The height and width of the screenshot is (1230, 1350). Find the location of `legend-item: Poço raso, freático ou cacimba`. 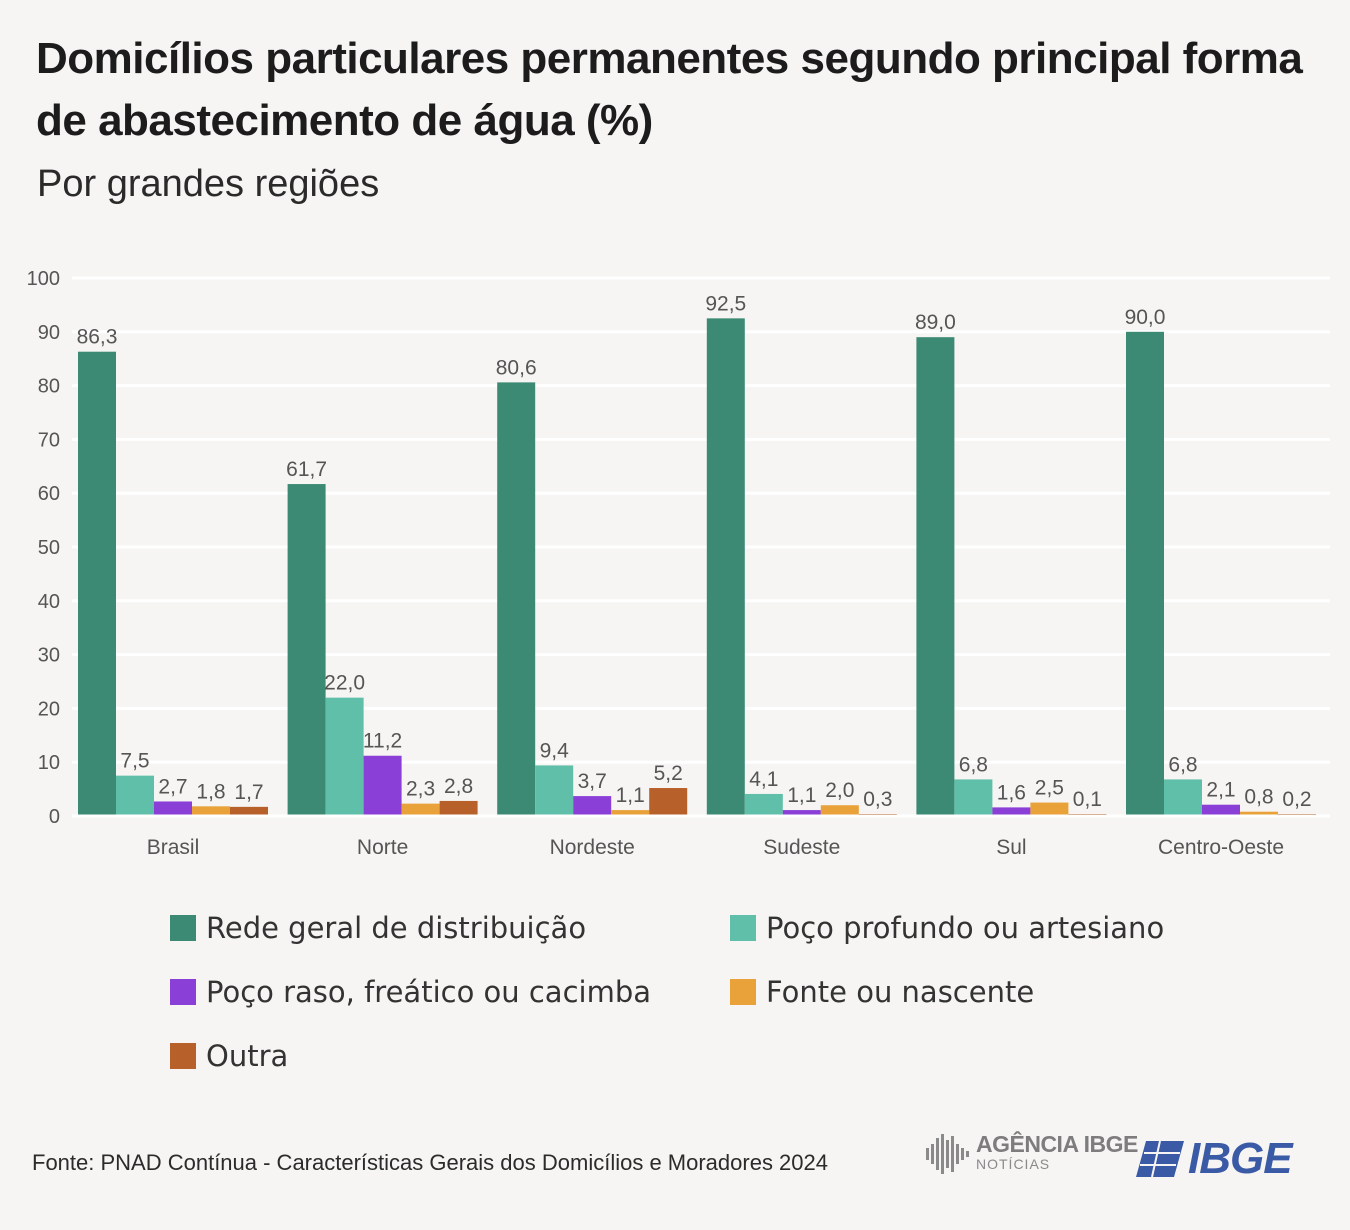

legend-item: Poço raso, freático ou cacimba is located at coordinates (450, 992).